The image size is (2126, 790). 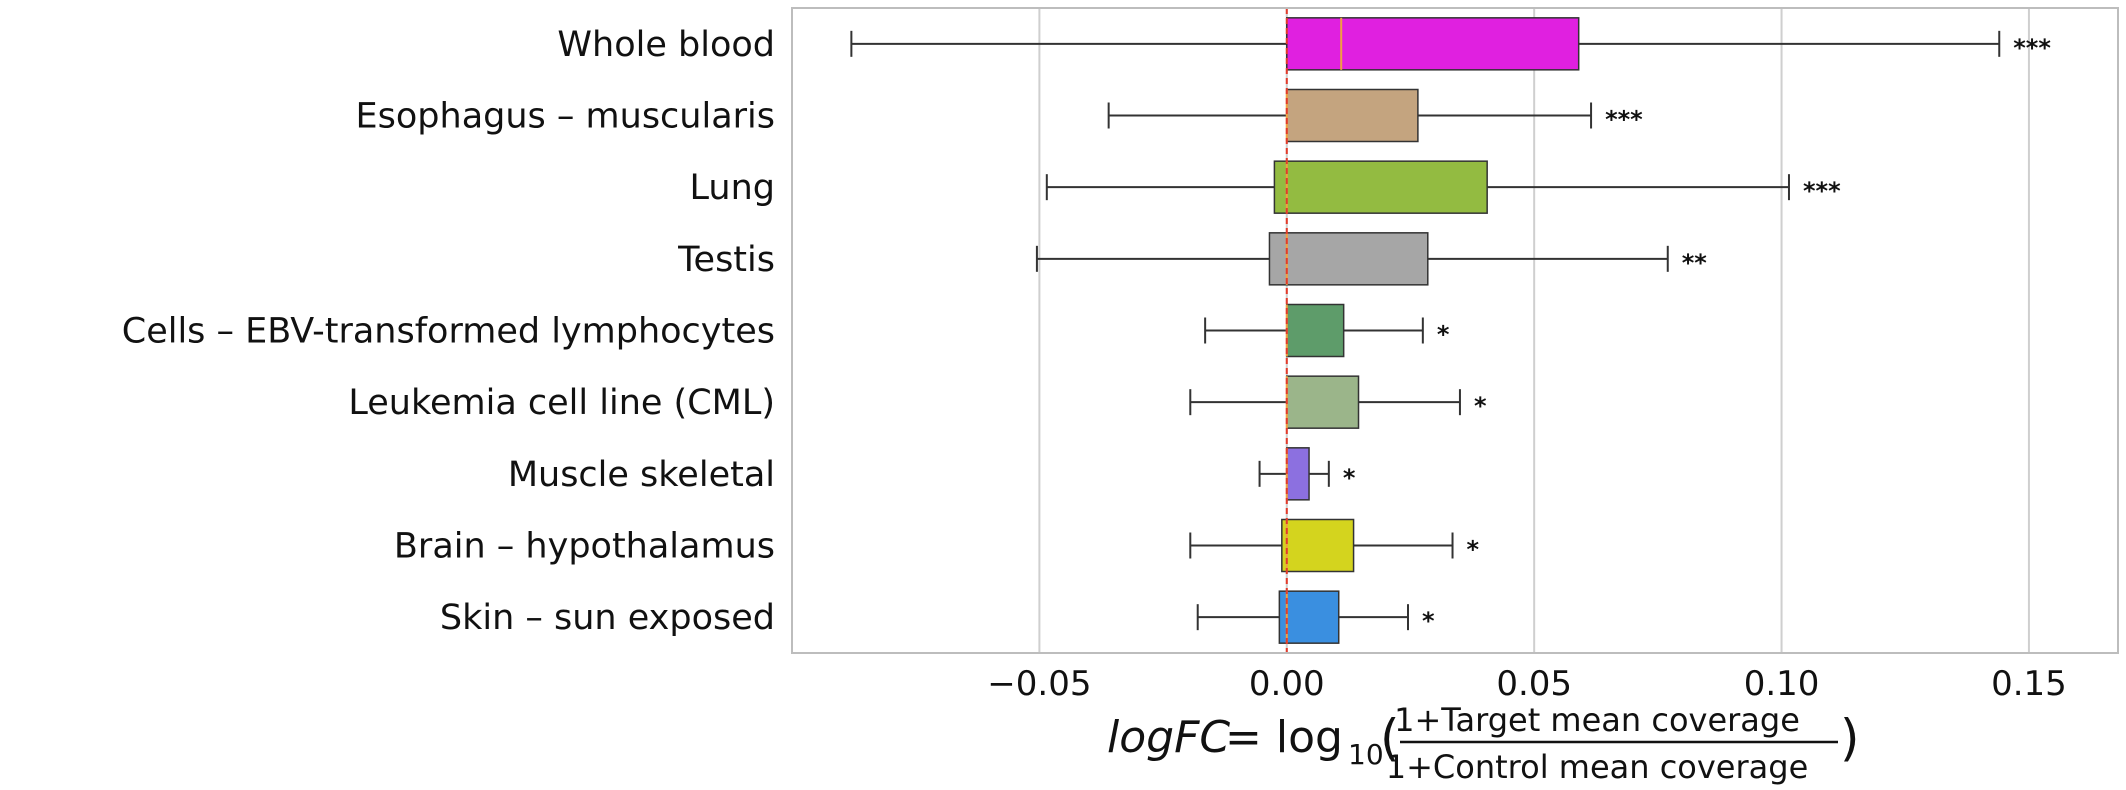 I want to click on box-2: ***, so click(x=1443, y=187).